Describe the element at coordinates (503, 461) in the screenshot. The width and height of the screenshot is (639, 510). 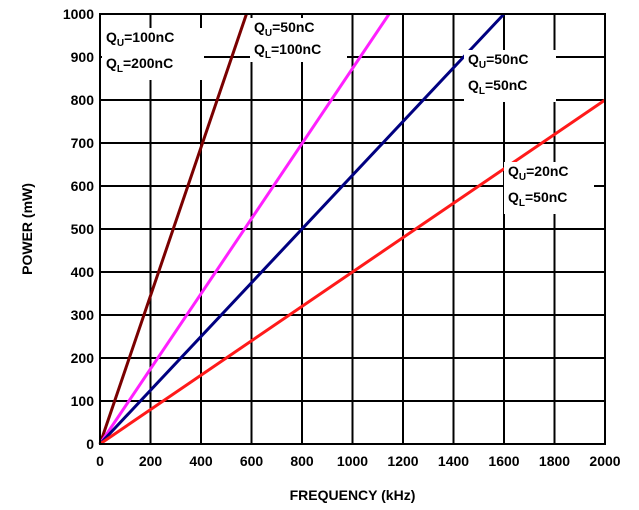
I see `x-tick-label: 1600` at that location.